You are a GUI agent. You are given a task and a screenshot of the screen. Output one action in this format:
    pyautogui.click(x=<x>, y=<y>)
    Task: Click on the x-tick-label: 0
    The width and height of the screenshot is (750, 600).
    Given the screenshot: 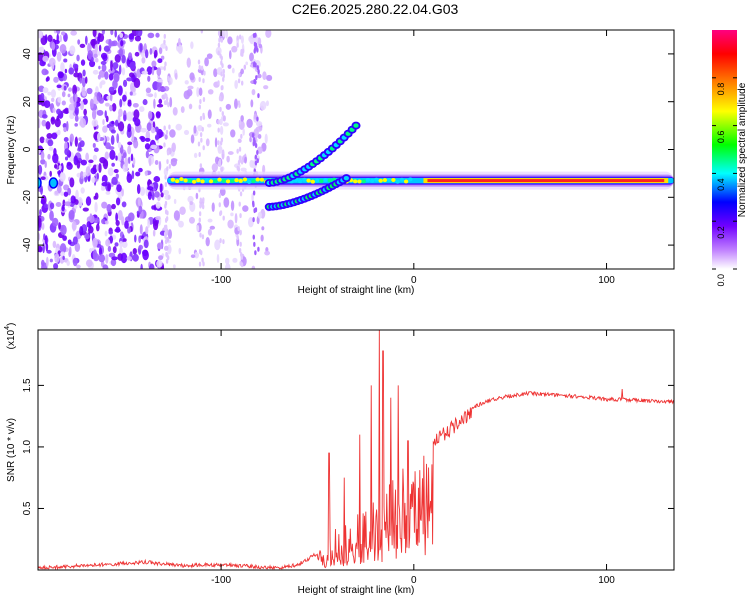 What is the action you would take?
    pyautogui.click(x=414, y=580)
    